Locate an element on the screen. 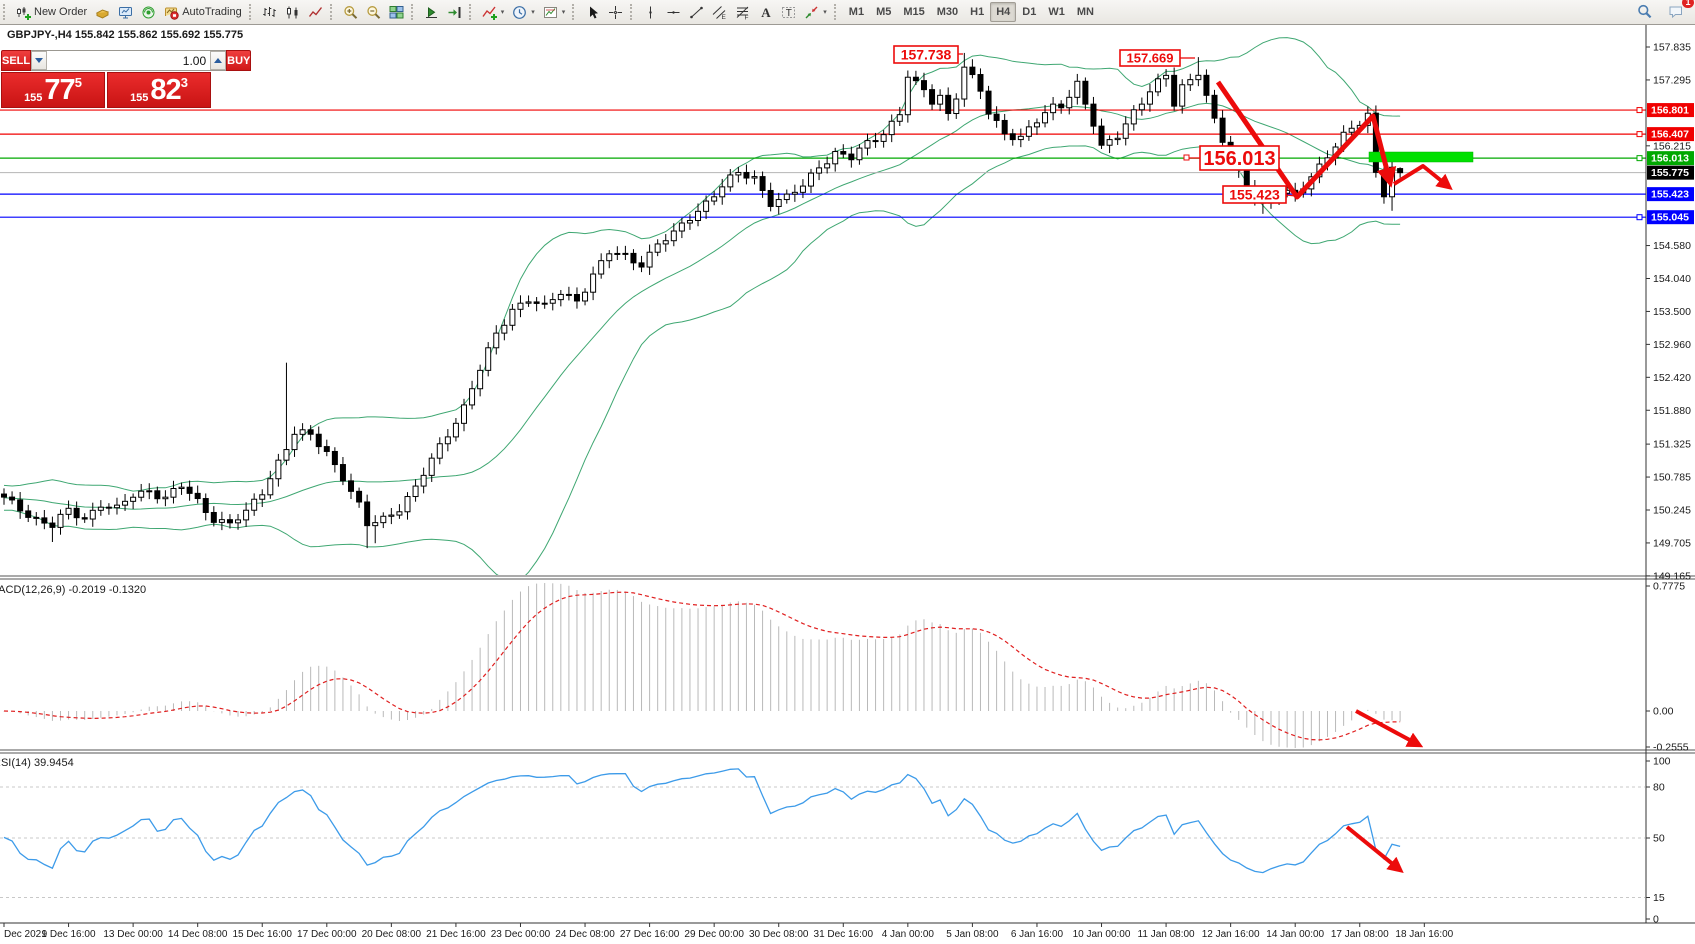  zoom-in-button is located at coordinates (350, 12).